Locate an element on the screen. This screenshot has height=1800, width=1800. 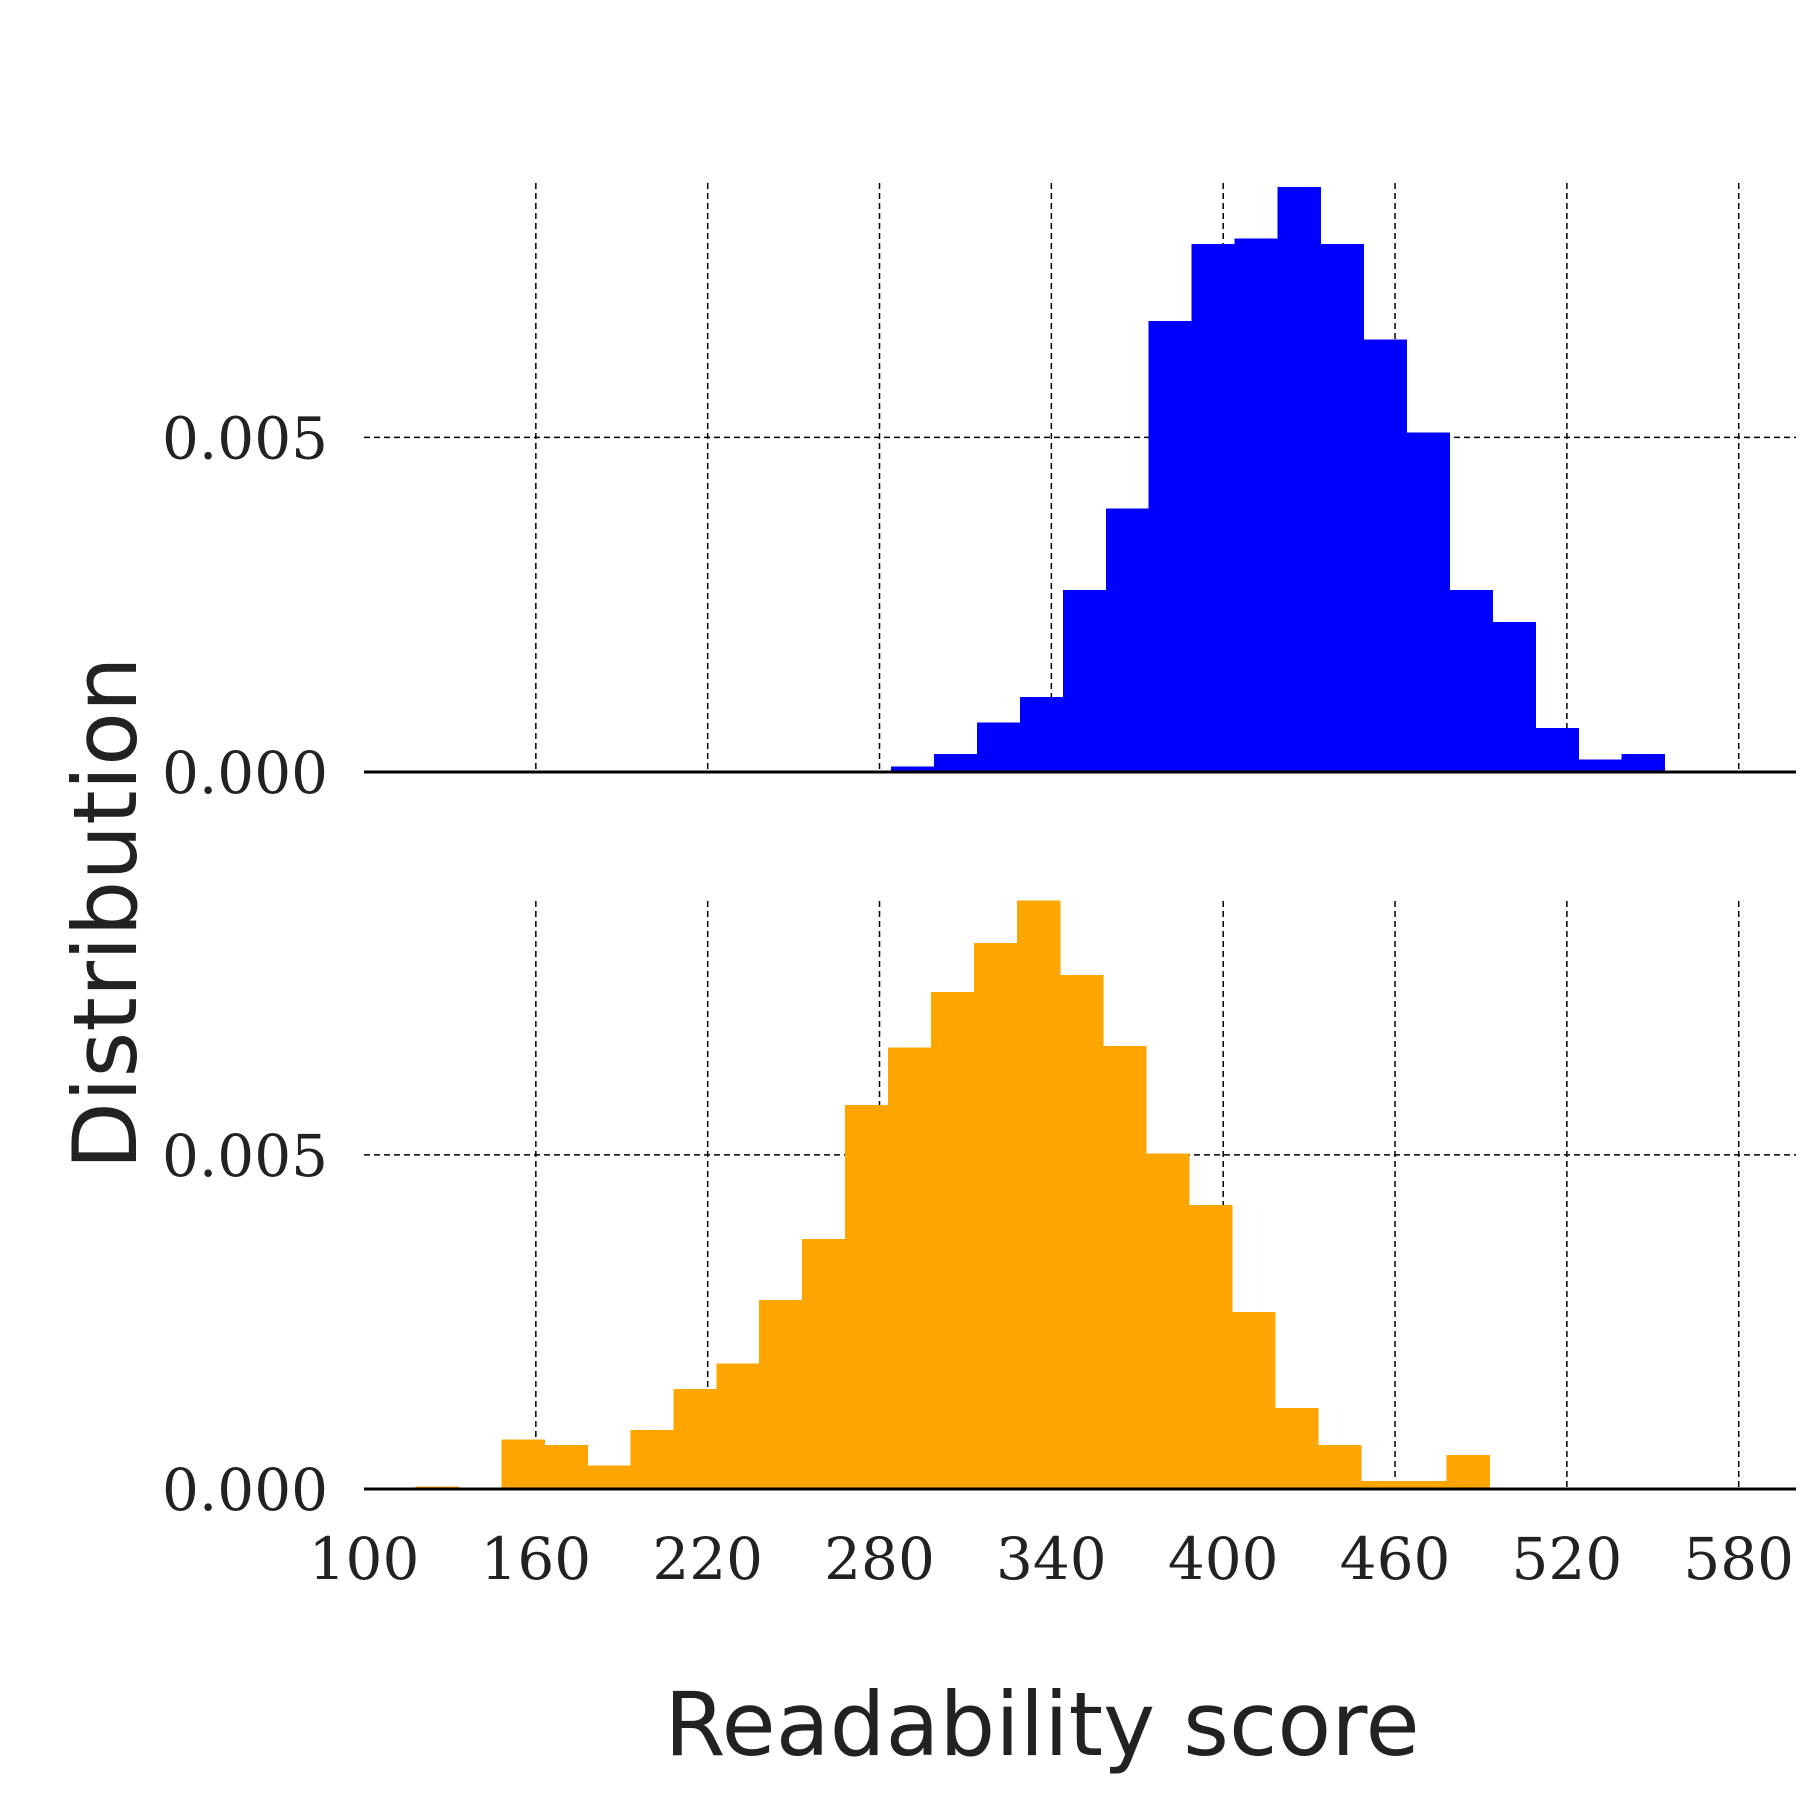
x-tick-label: 400 is located at coordinates (1223, 1559).